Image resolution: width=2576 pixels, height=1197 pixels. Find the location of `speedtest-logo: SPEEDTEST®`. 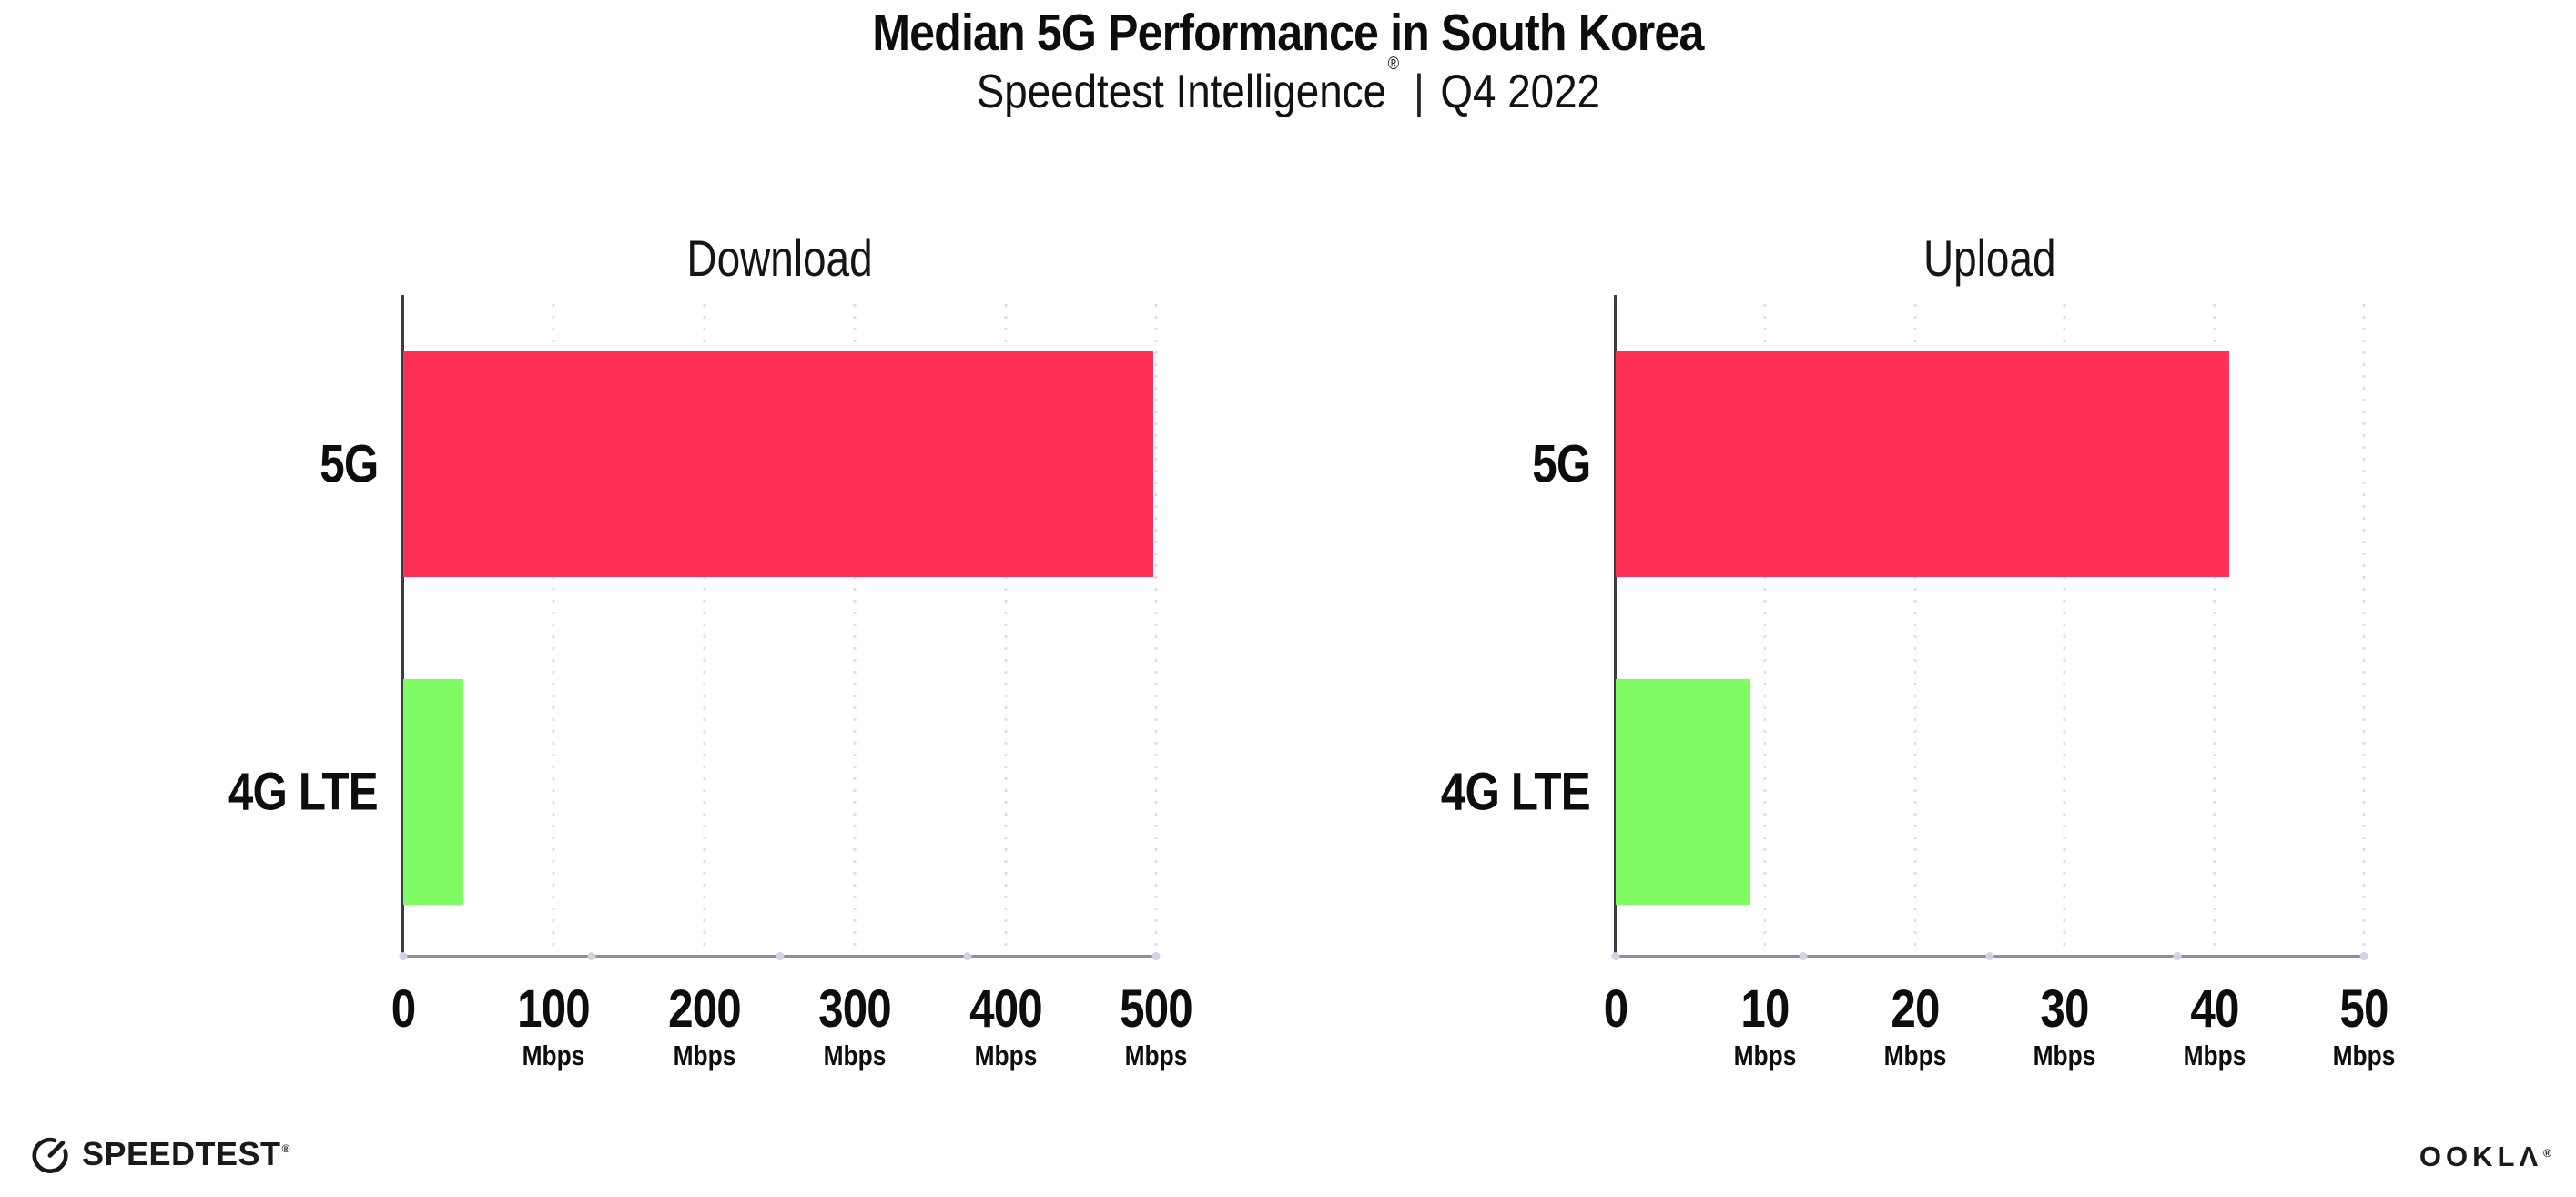

speedtest-logo: SPEEDTEST® is located at coordinates (159, 1154).